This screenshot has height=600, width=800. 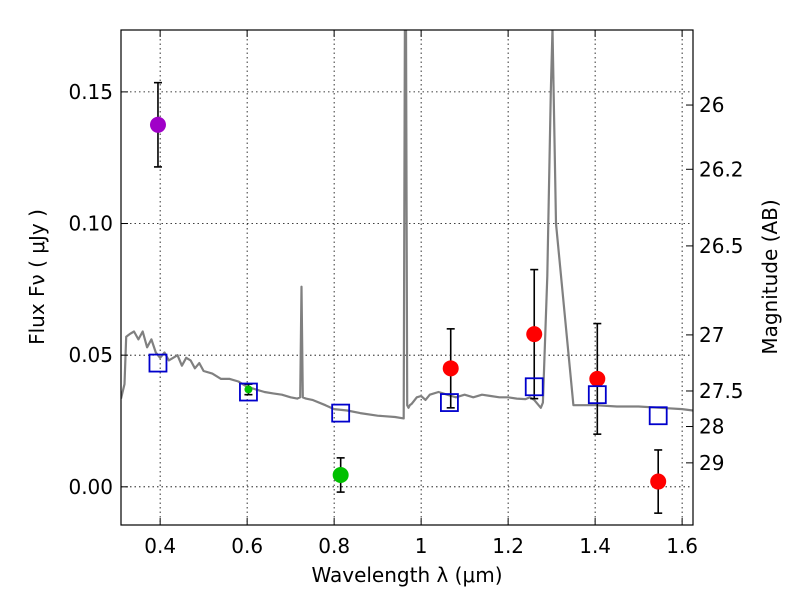 I want to click on y2-tick-label: 28, so click(x=711, y=427).